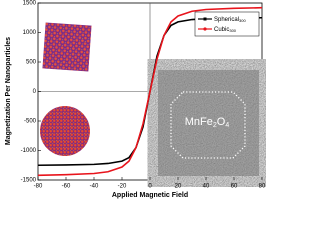  I want to click on x-tick-label: 40, so click(206, 187).